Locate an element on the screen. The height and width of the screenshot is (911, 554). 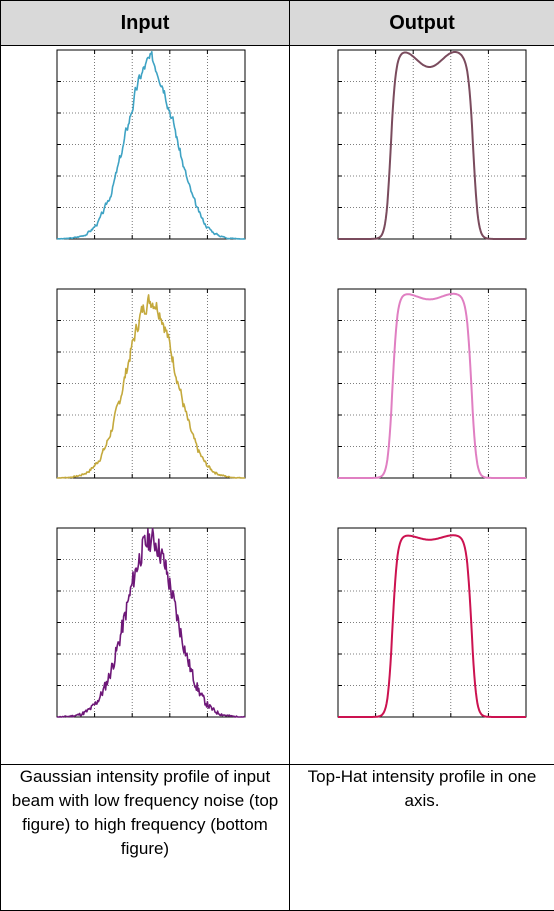
output-caption: Top-Hat intensity profile in one axis. is located at coordinates (422, 788).